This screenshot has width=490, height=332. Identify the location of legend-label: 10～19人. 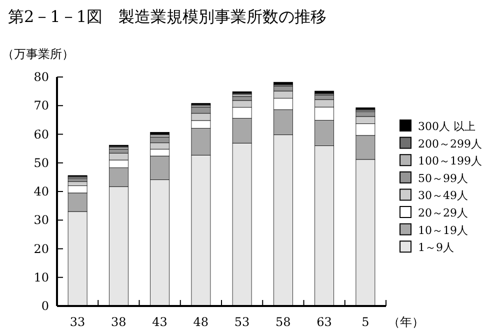
(443, 230).